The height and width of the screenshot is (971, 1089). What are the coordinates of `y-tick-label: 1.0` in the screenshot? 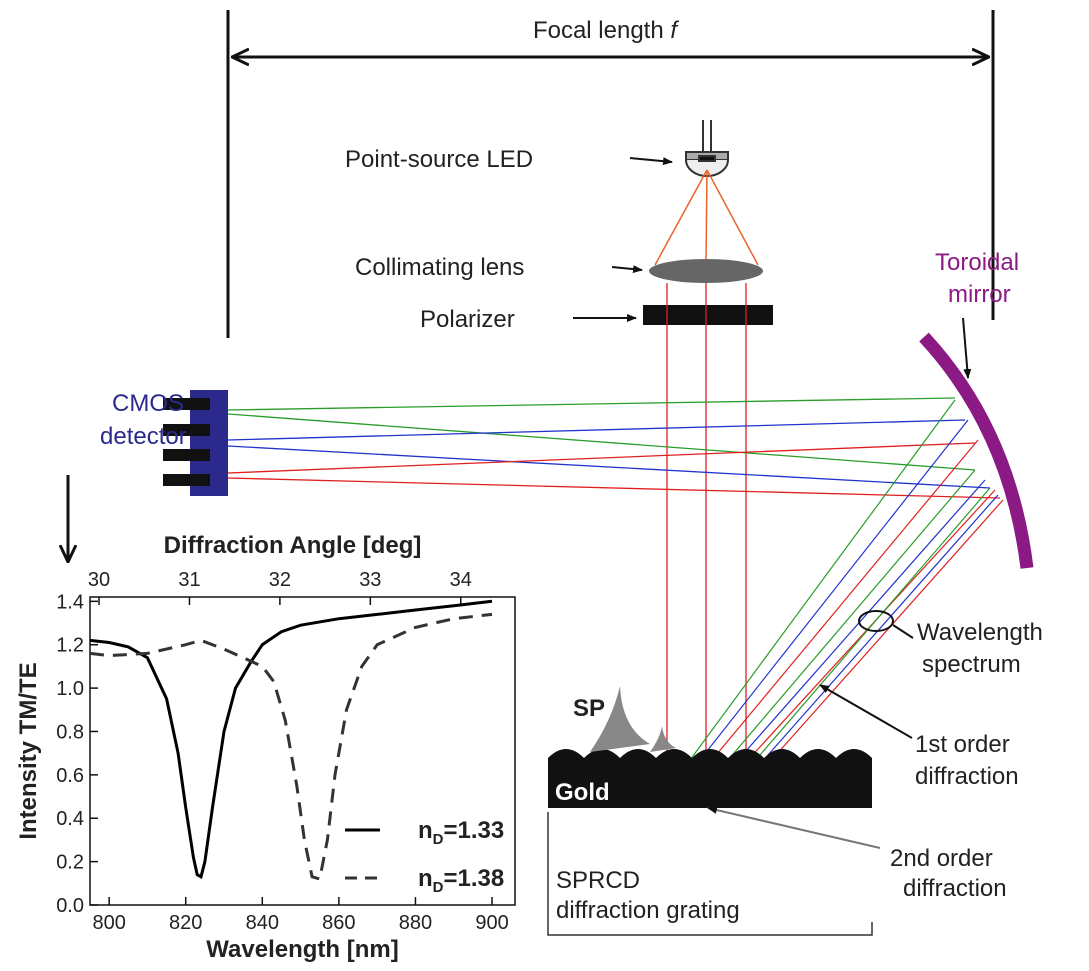 It's located at (70, 689).